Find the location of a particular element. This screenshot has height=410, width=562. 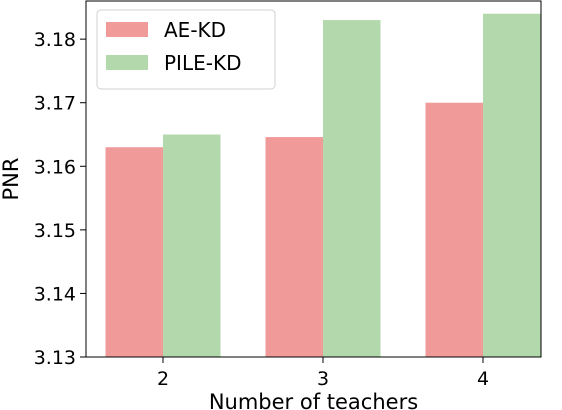

x-tick-label: 3 is located at coordinates (323, 379).